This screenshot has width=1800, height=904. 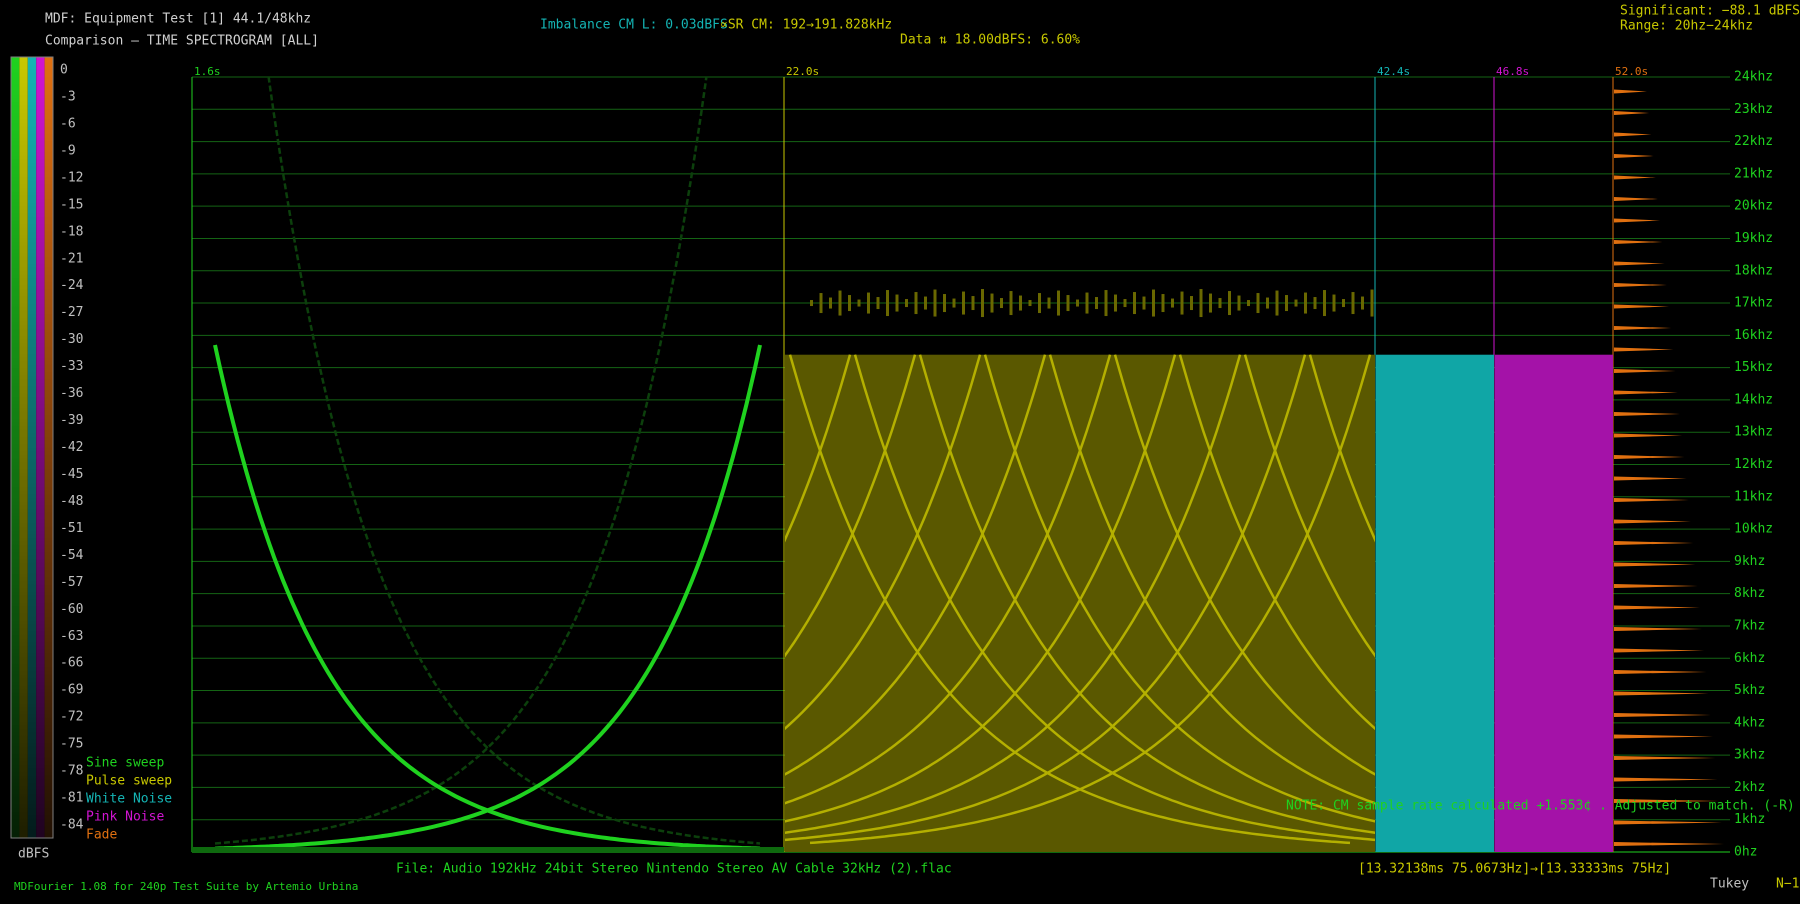 I want to click on marker-label: 42.4s, so click(x=1393, y=71).